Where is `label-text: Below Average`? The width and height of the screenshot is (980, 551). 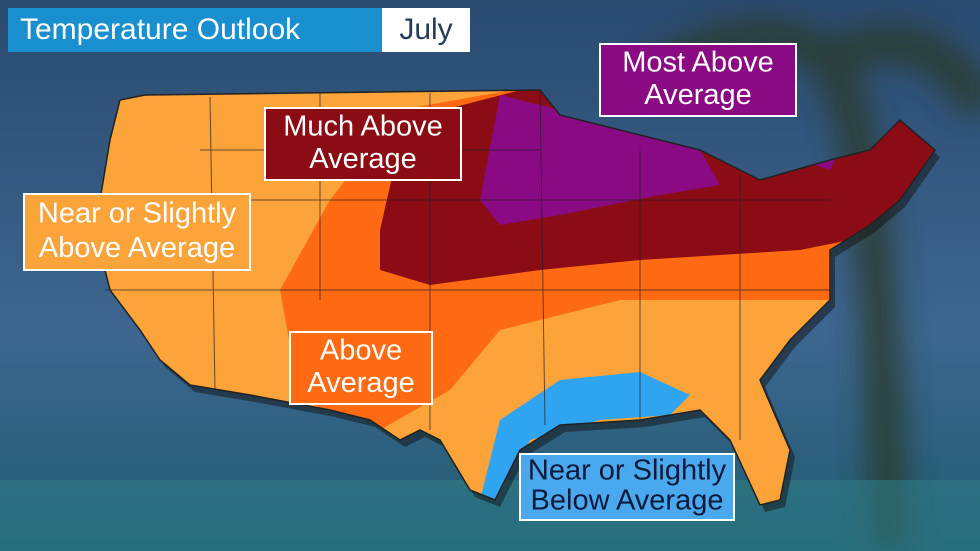 label-text: Below Average is located at coordinates (627, 501).